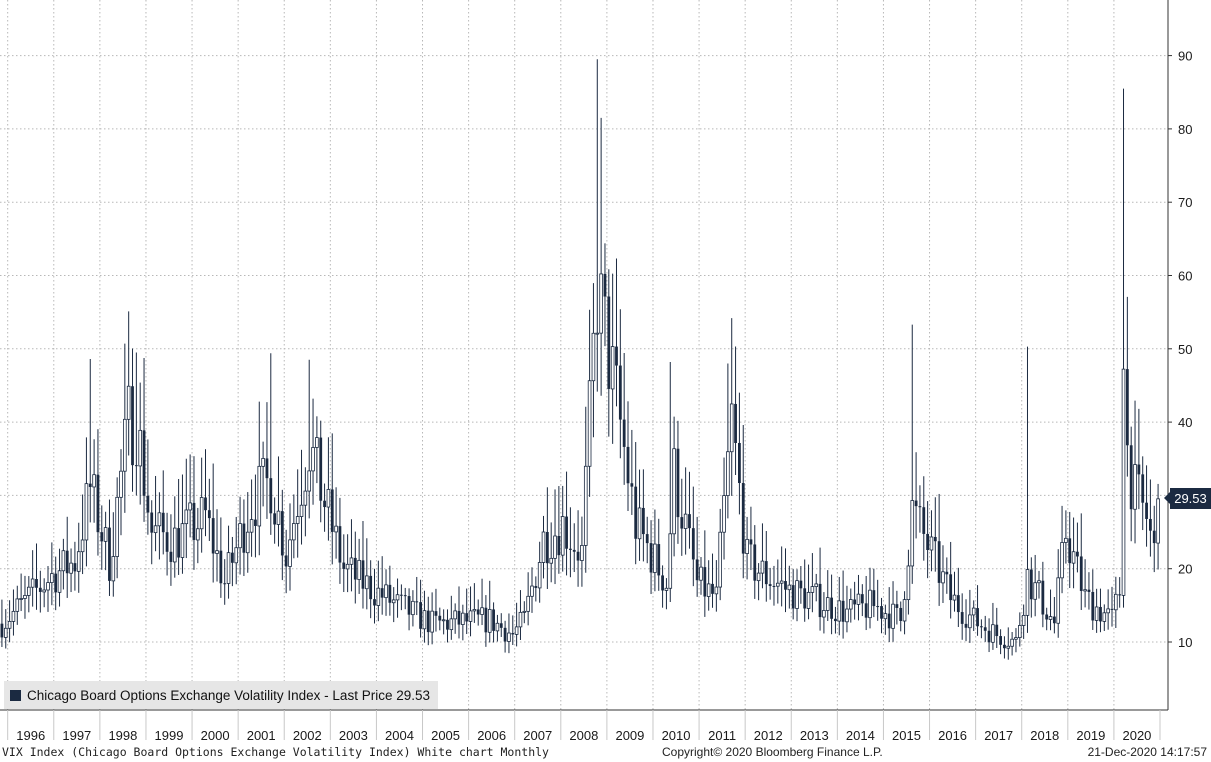 The height and width of the screenshot is (762, 1211). Describe the element at coordinates (722, 735) in the screenshot. I see `x-tick-label: 2011` at that location.